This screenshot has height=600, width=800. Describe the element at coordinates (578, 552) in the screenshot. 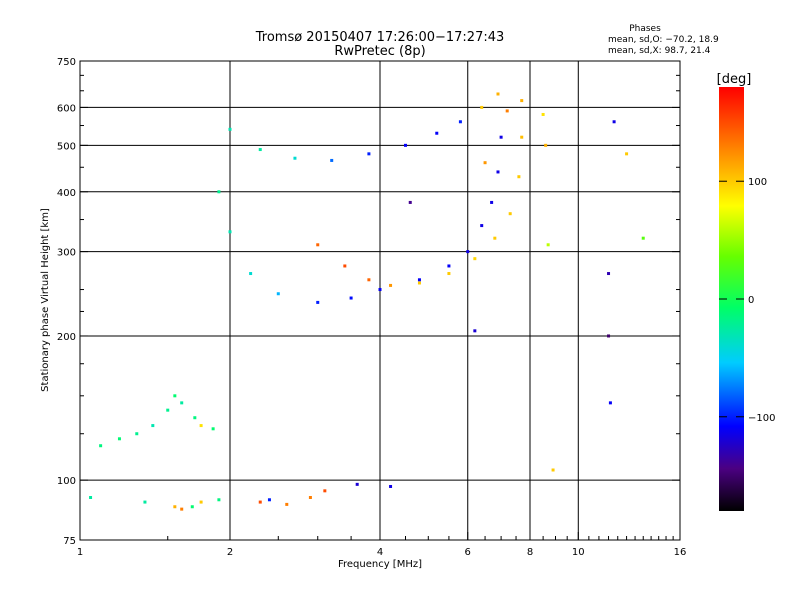

I see `x-tick-label: 10` at that location.